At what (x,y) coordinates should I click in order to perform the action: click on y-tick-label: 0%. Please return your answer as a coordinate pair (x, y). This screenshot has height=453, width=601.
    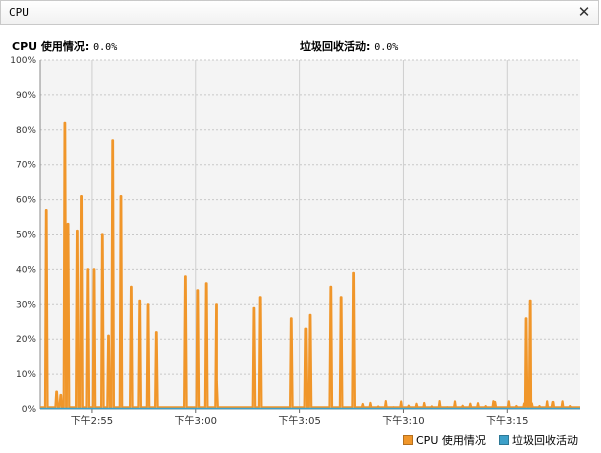
    Looking at the image, I should click on (29, 410).